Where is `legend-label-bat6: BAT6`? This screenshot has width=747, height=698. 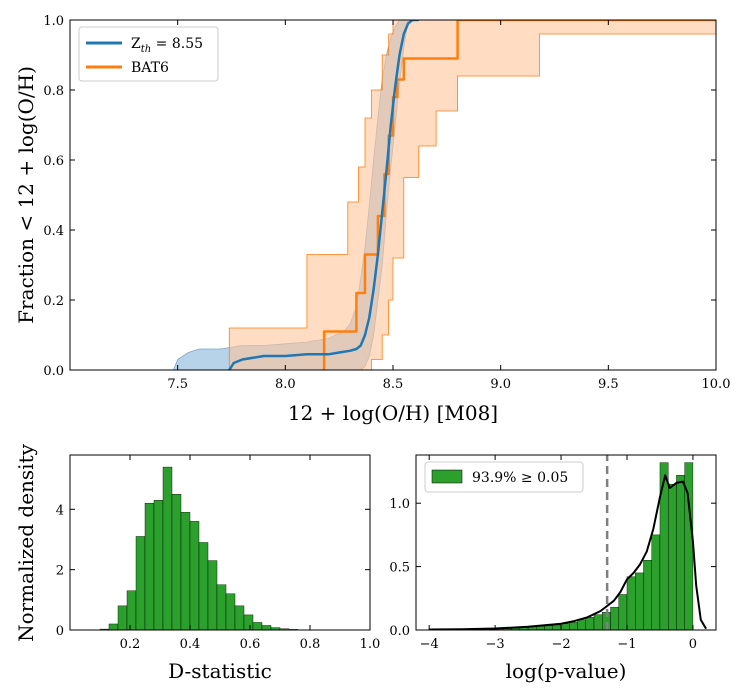 legend-label-bat6: BAT6 is located at coordinates (150, 68).